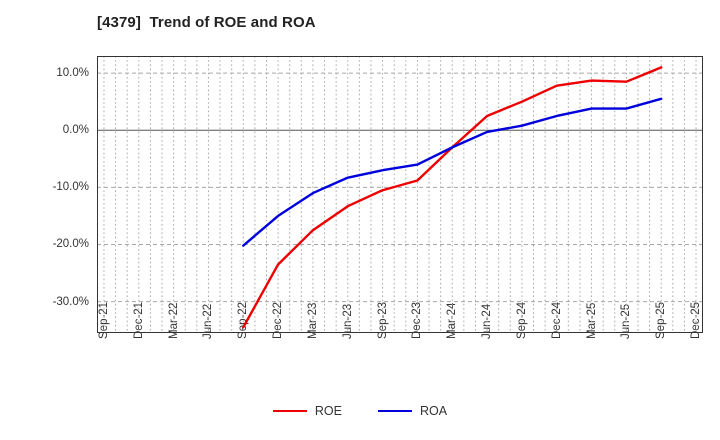 Image resolution: width=720 pixels, height=440 pixels. What do you see at coordinates (72, 73) in the screenshot?
I see `y-axis-tick-label: 10.0%` at bounding box center [72, 73].